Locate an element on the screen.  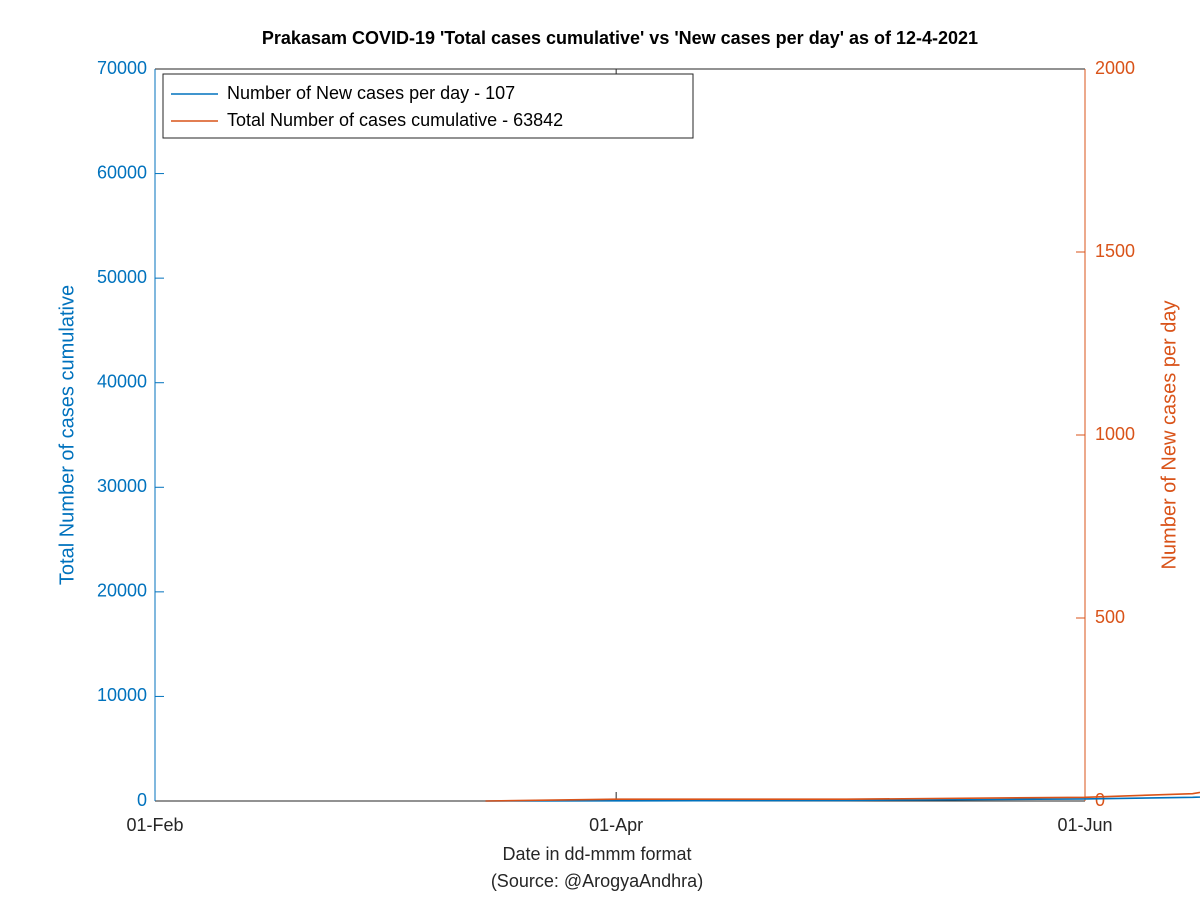
y2-axis-label: Number of New cases per day is located at coordinates (1169, 434).